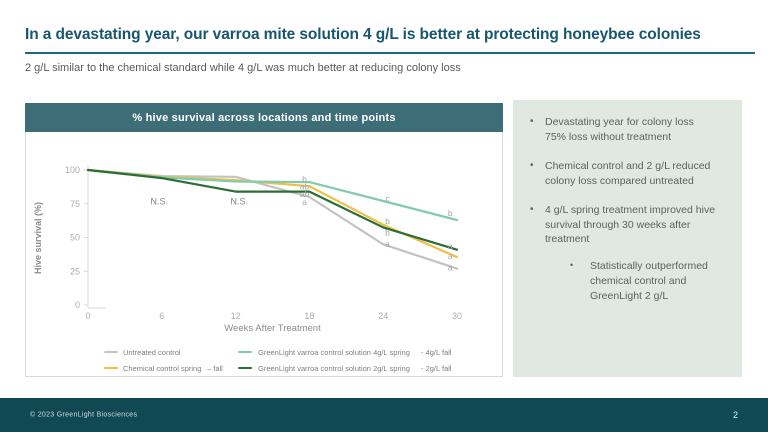 The image size is (768, 432). Describe the element at coordinates (309, 316) in the screenshot. I see `svg-text: 18` at that location.